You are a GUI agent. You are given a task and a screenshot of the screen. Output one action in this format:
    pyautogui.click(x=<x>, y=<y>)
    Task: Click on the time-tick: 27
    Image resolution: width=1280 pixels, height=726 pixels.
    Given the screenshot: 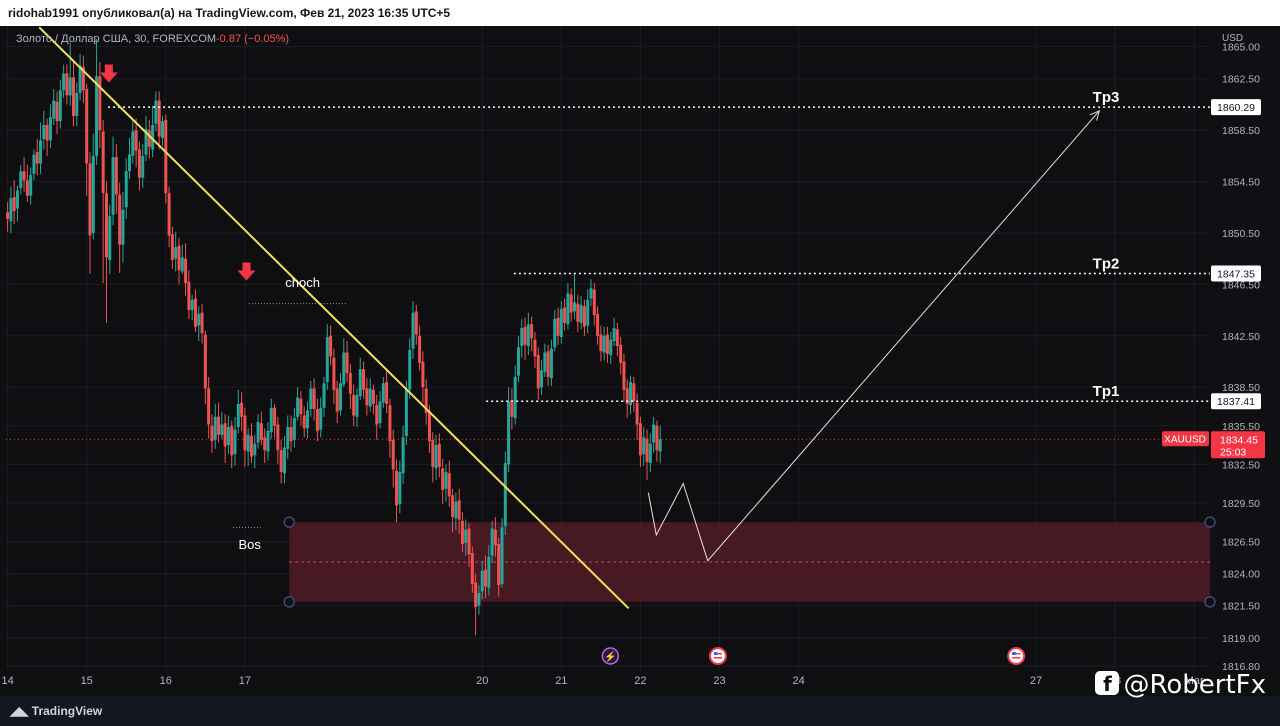 What is the action you would take?
    pyautogui.click(x=1036, y=681)
    